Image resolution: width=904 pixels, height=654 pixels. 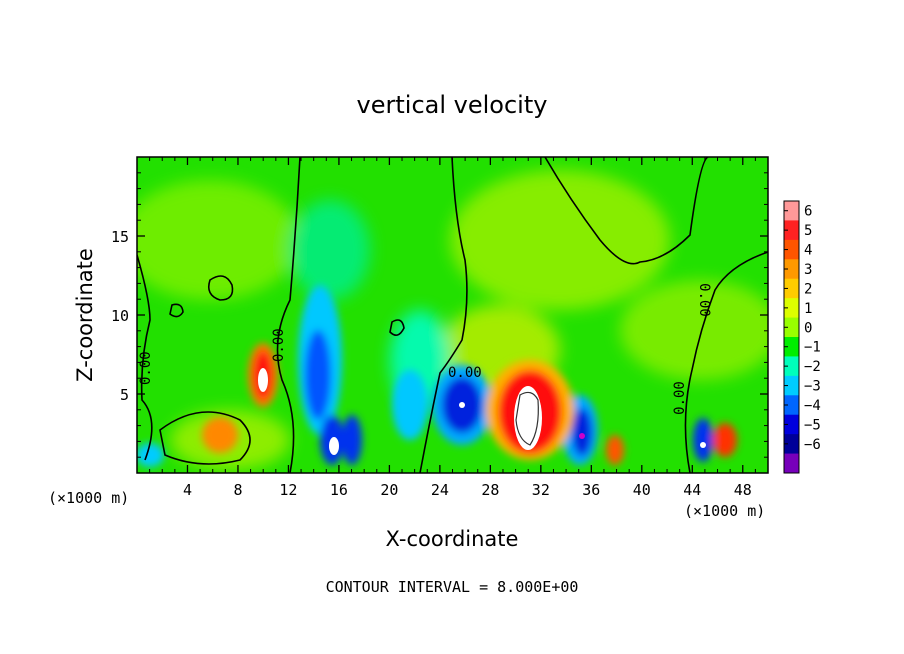 What do you see at coordinates (124, 395) in the screenshot?
I see `y-tick-label: 5` at bounding box center [124, 395].